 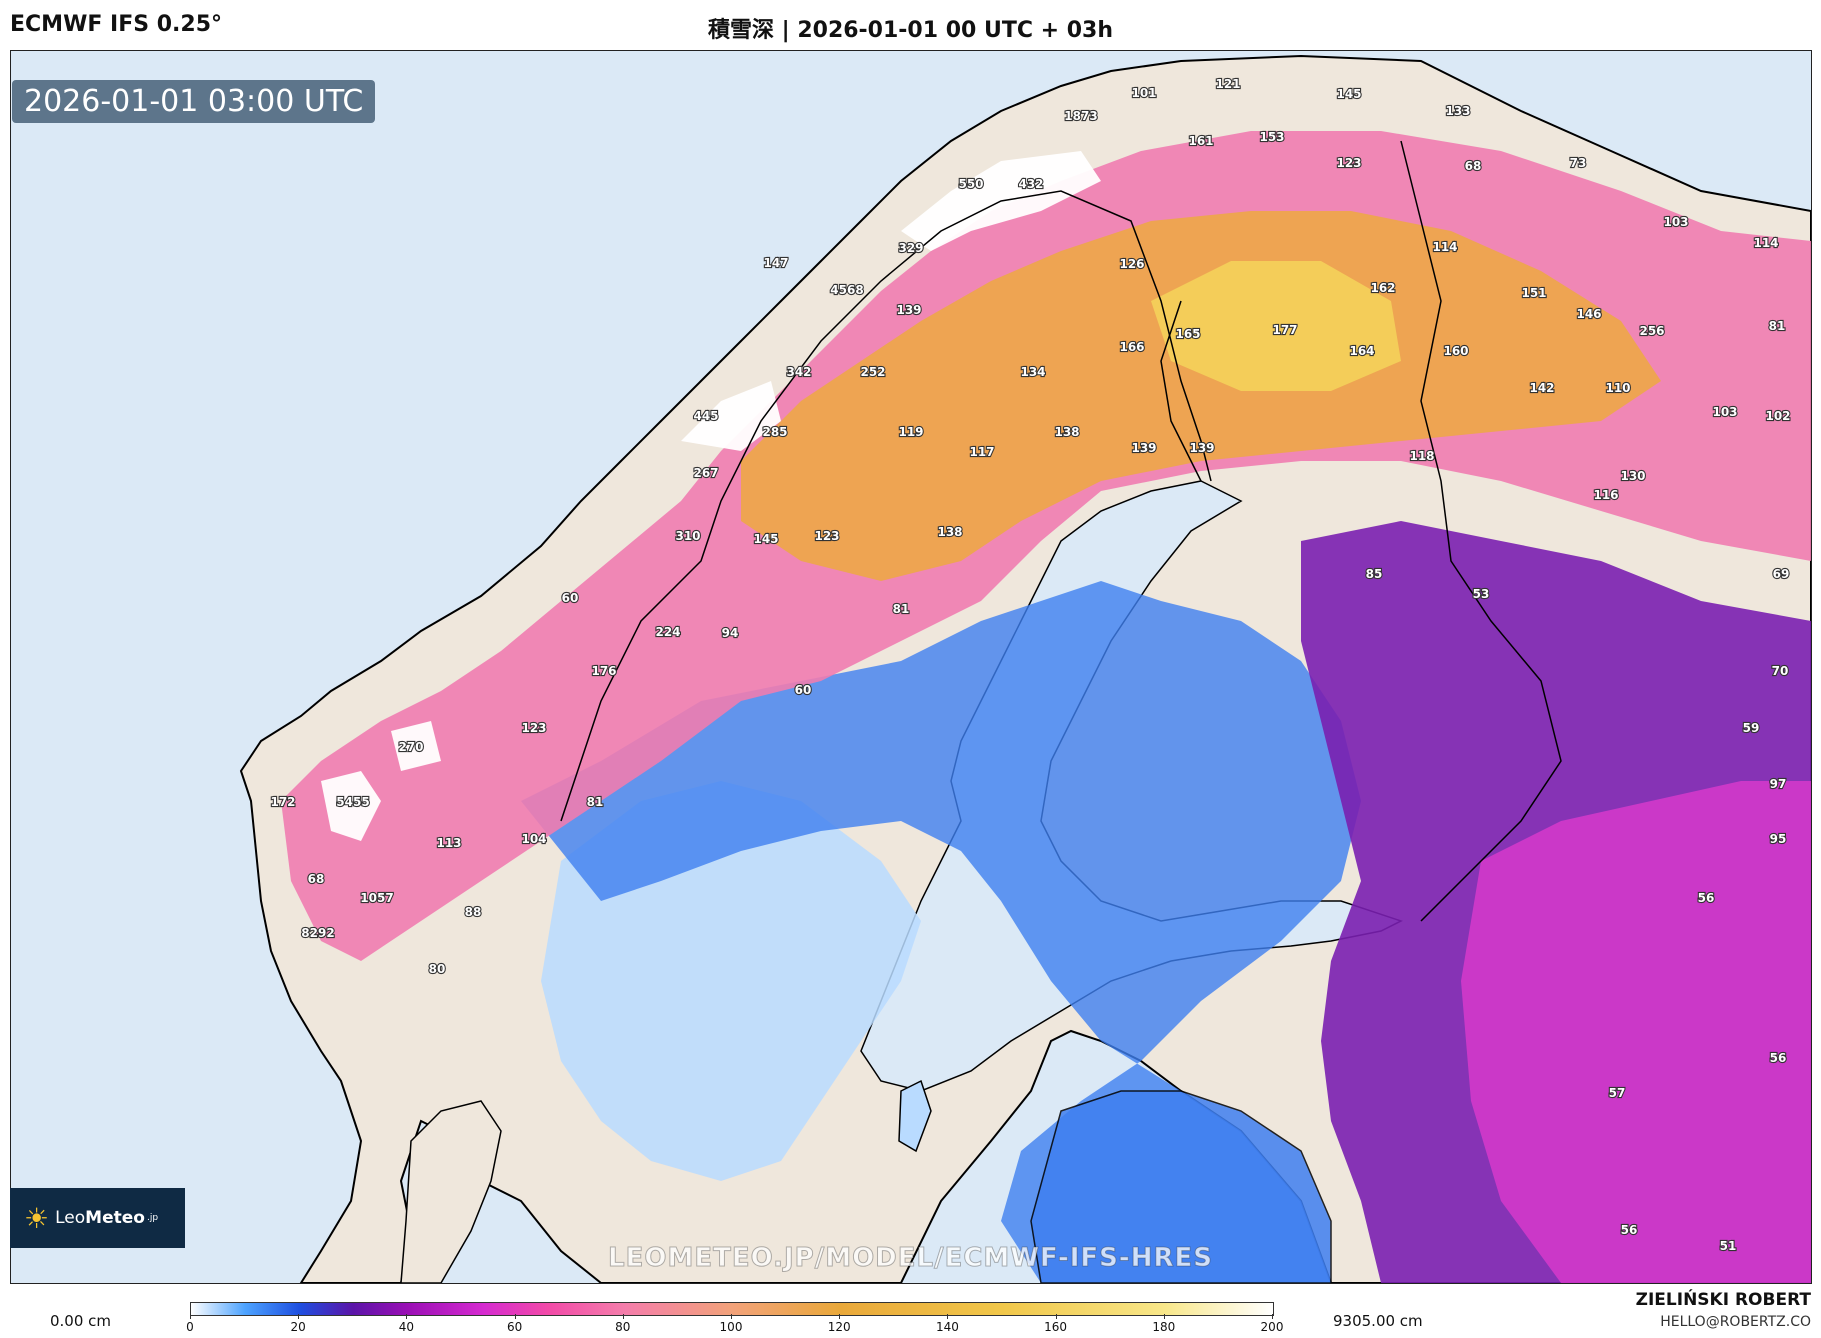 I want to click on point-value: 59, so click(x=1751, y=728).